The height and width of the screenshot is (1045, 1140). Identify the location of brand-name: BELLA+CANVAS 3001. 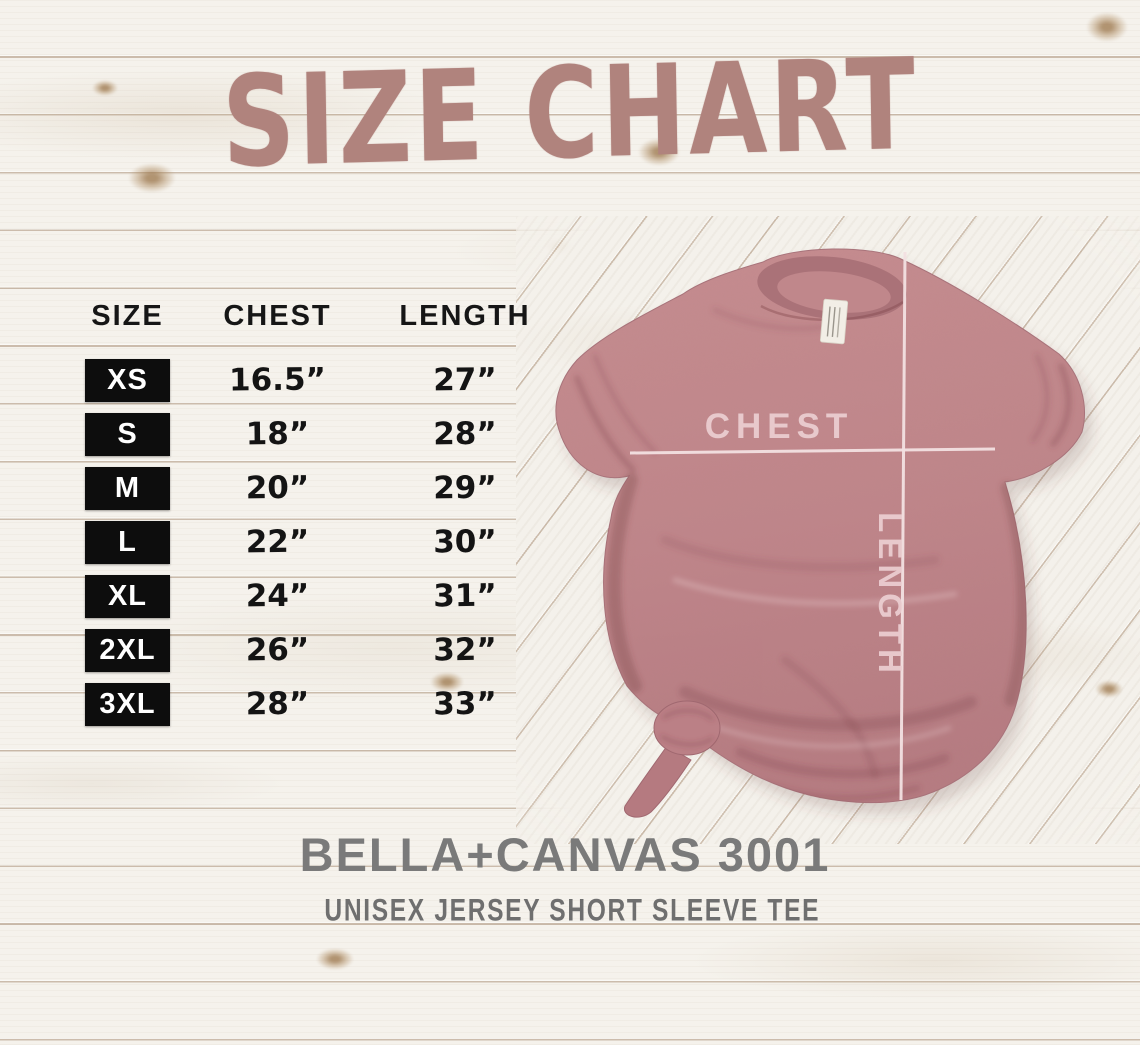
(565, 854).